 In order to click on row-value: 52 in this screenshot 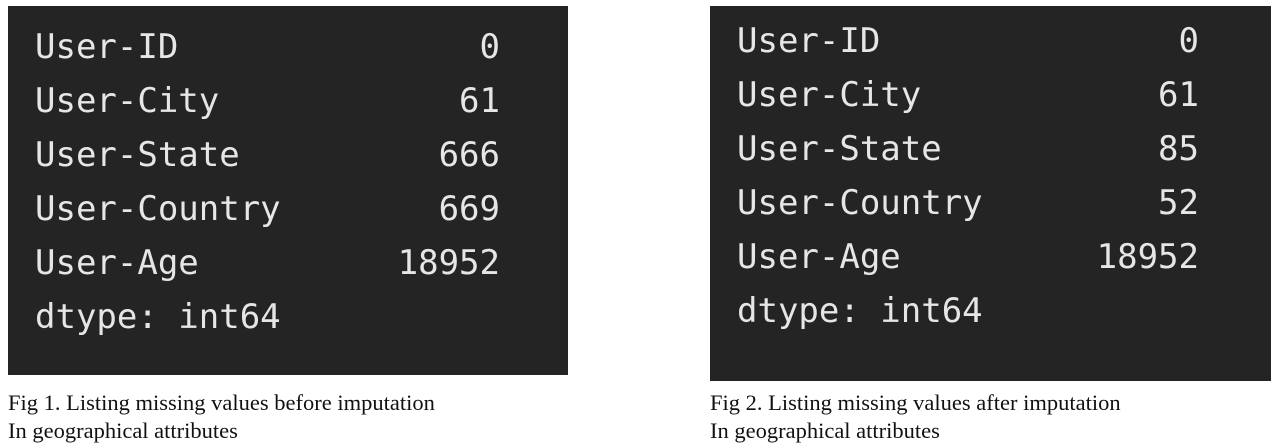, I will do `click(1178, 203)`.